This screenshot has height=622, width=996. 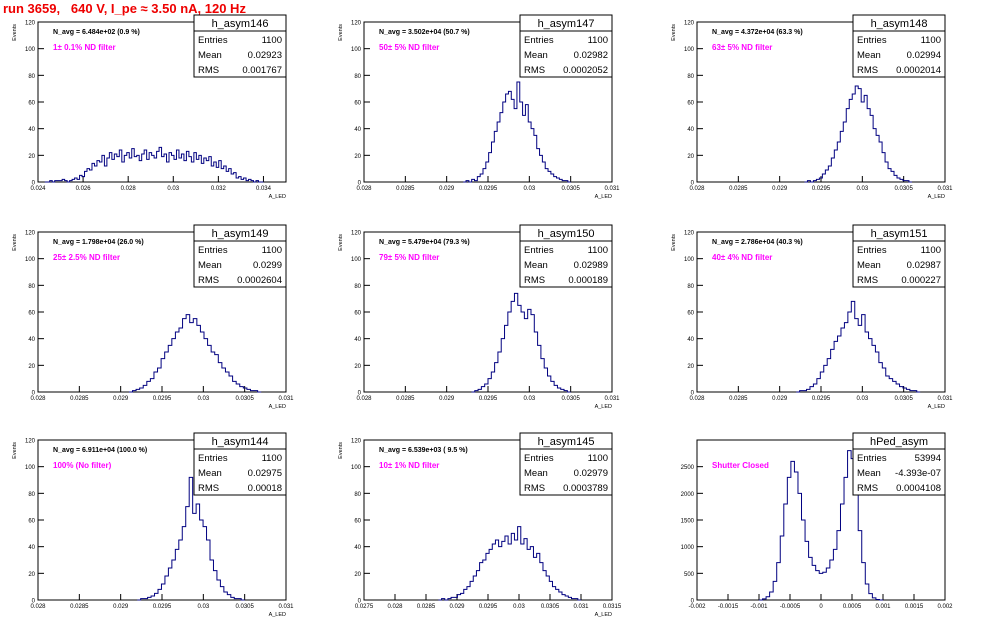 What do you see at coordinates (728, 607) in the screenshot?
I see `x-tick-label: -0.0015` at bounding box center [728, 607].